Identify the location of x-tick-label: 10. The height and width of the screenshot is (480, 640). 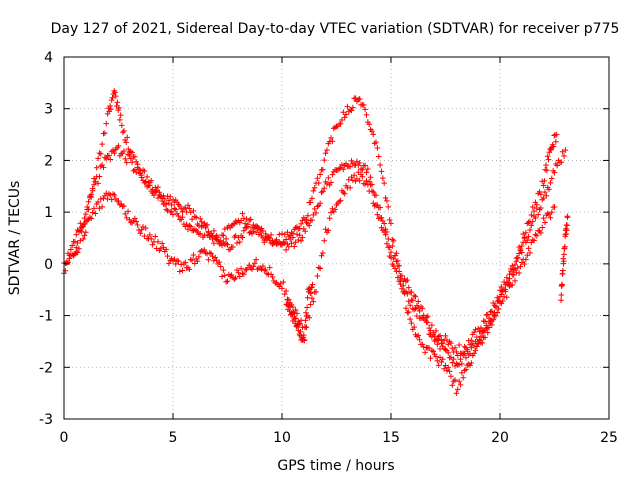
(282, 438).